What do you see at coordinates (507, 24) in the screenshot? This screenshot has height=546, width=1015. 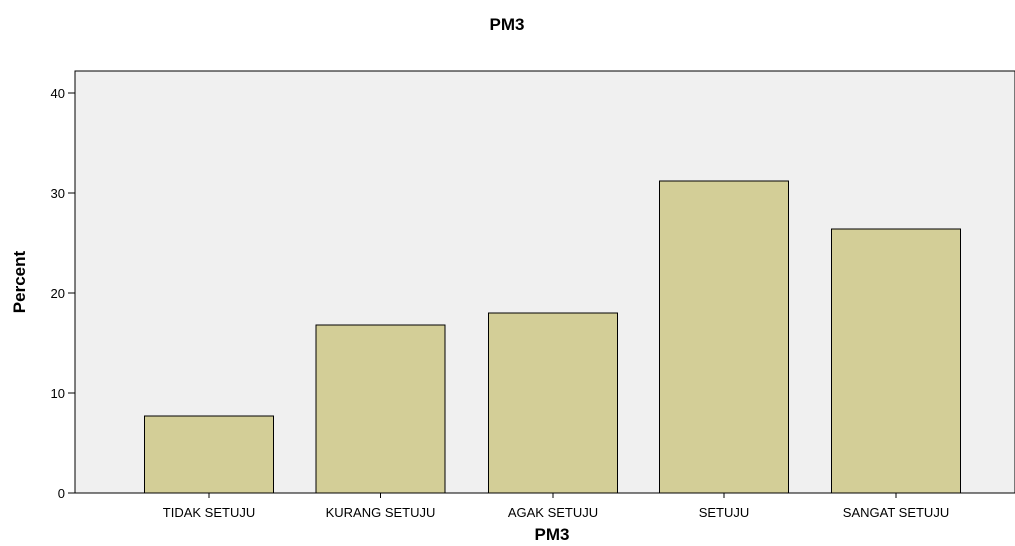 I see `chart-title: PM3` at bounding box center [507, 24].